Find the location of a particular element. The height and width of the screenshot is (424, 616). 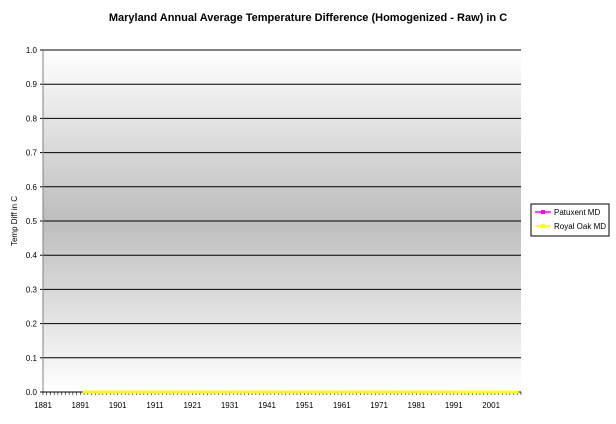

x-tick-label: 2001 is located at coordinates (491, 405).